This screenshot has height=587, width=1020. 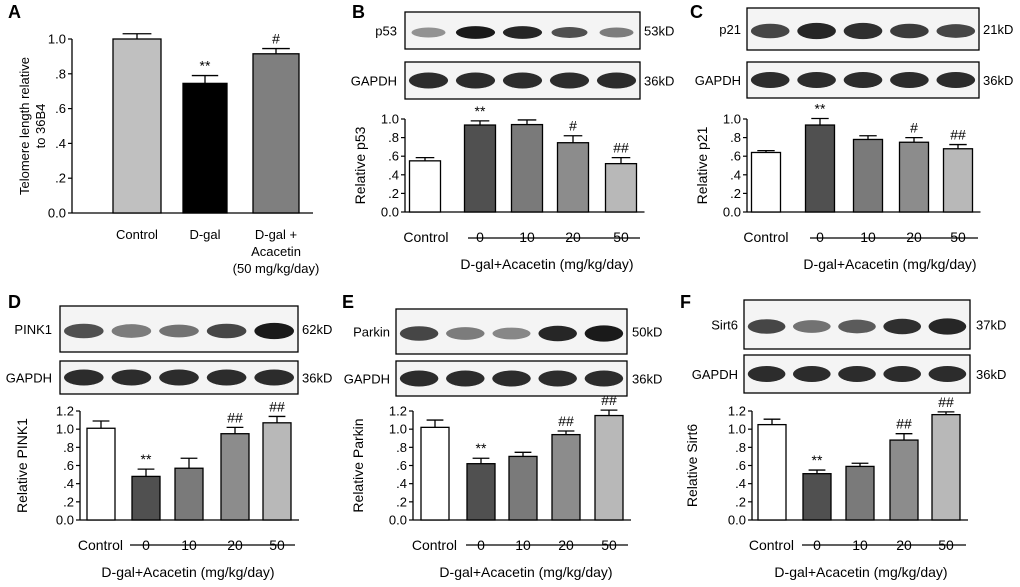 What do you see at coordinates (991, 325) in the screenshot?
I see `blot-target-kd: 37kD` at bounding box center [991, 325].